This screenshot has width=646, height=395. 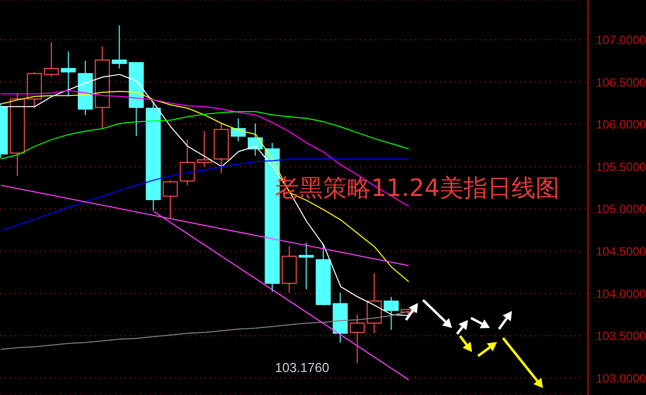 What do you see at coordinates (621, 251) in the screenshot?
I see `y-tick-label: 104.5000` at bounding box center [621, 251].